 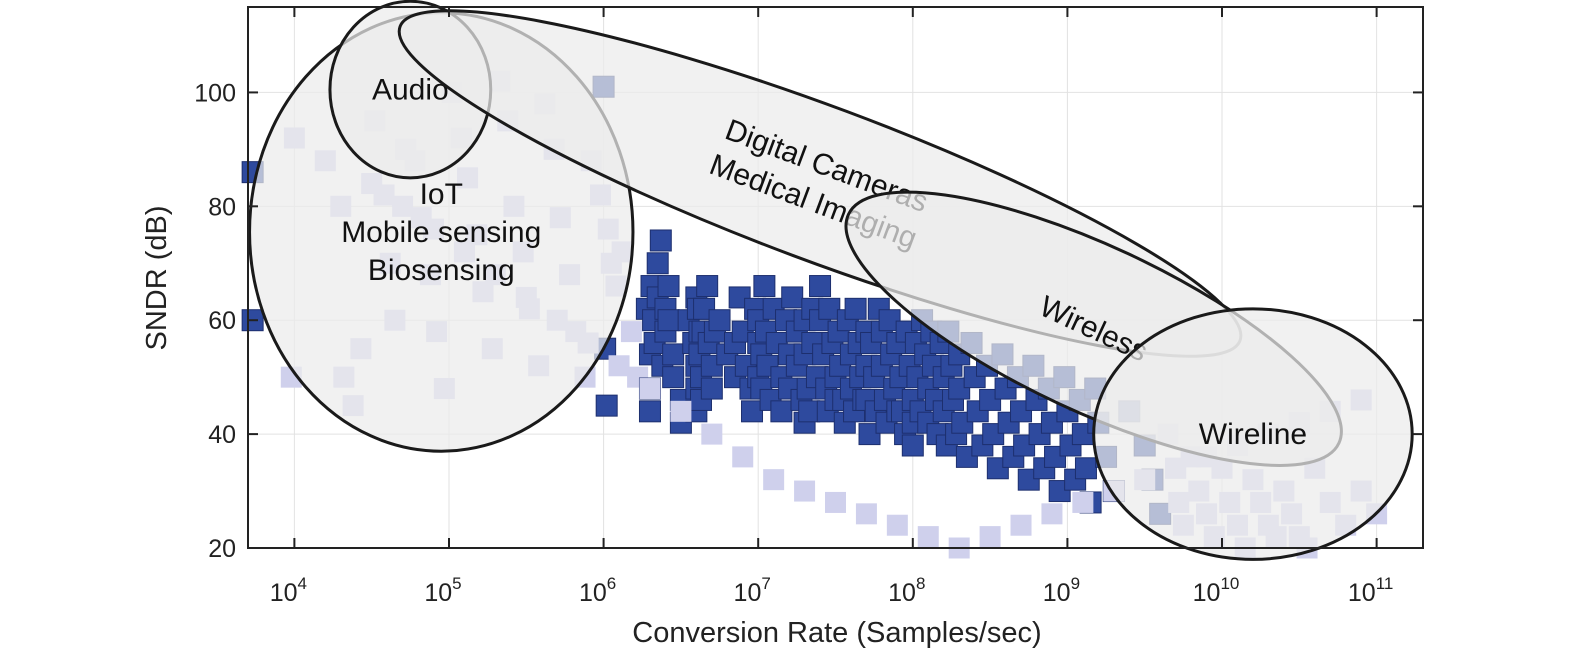 I want to click on y-tick-label: 20, so click(x=222, y=549).